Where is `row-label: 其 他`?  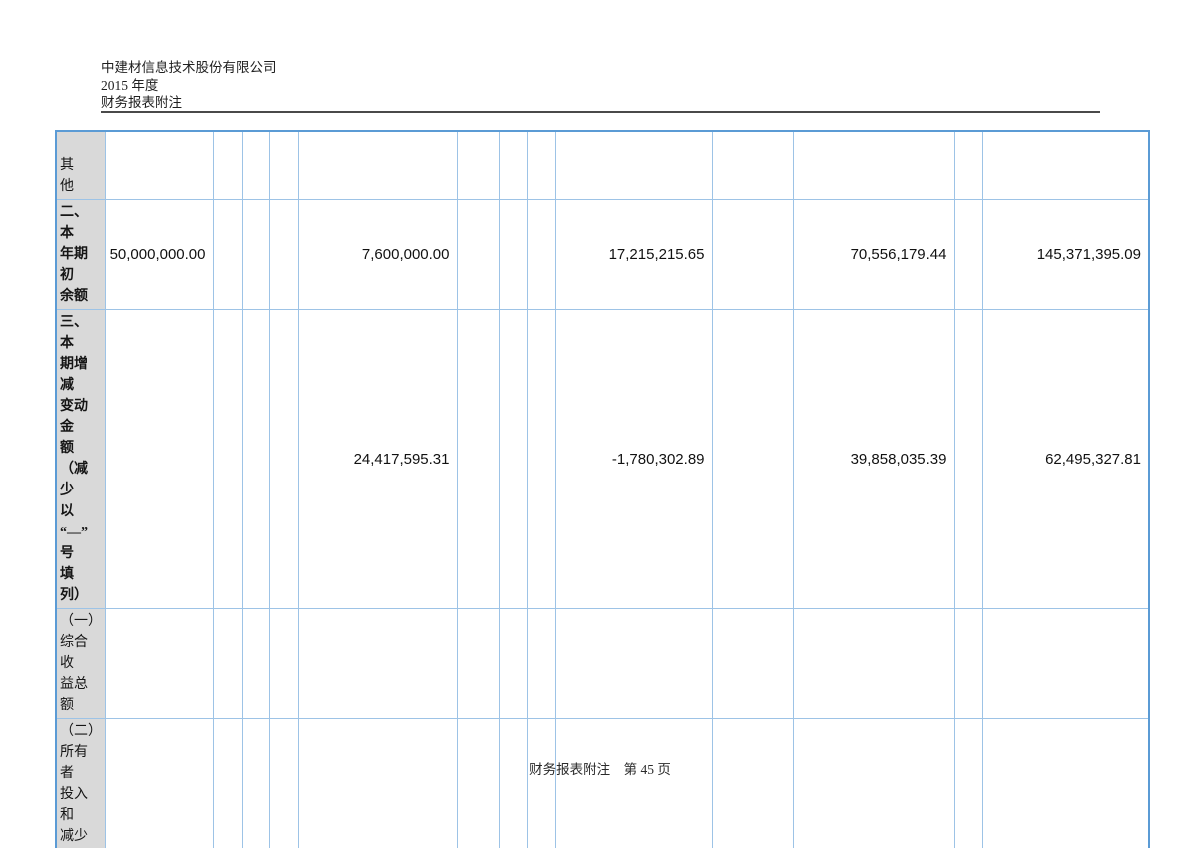 row-label: 其 他 is located at coordinates (80, 165).